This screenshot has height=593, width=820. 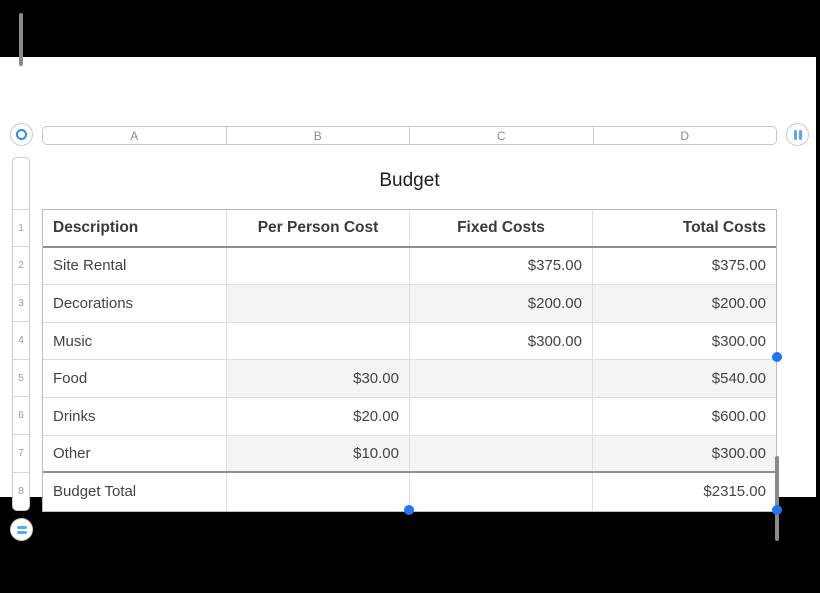 What do you see at coordinates (684, 378) in the screenshot?
I see `cell-total: $540.00` at bounding box center [684, 378].